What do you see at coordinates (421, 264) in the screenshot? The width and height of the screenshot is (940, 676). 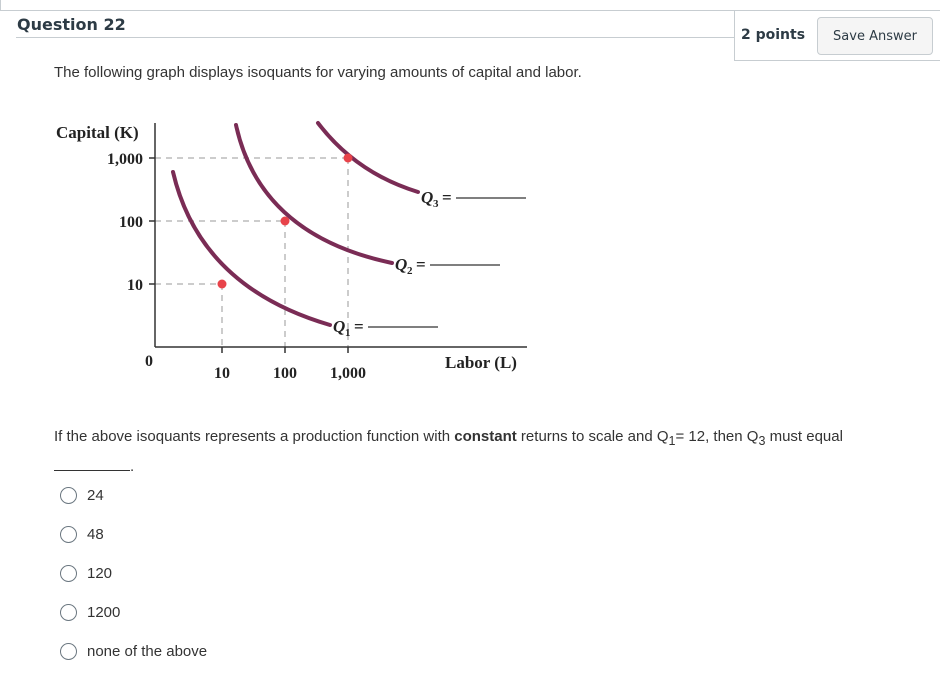 I see `q2-equals: =` at bounding box center [421, 264].